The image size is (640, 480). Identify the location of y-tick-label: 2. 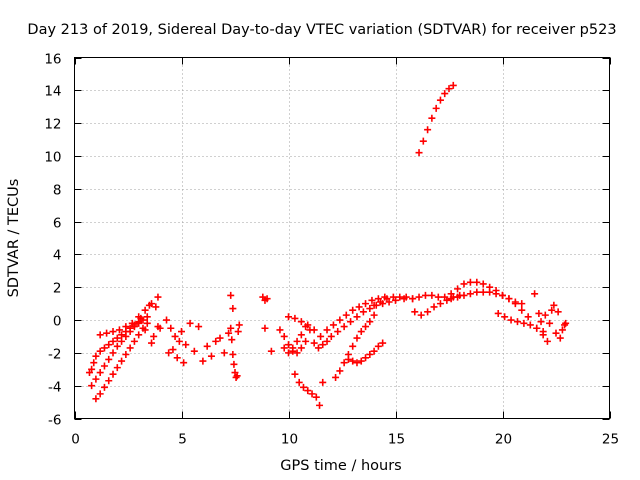
(57, 289).